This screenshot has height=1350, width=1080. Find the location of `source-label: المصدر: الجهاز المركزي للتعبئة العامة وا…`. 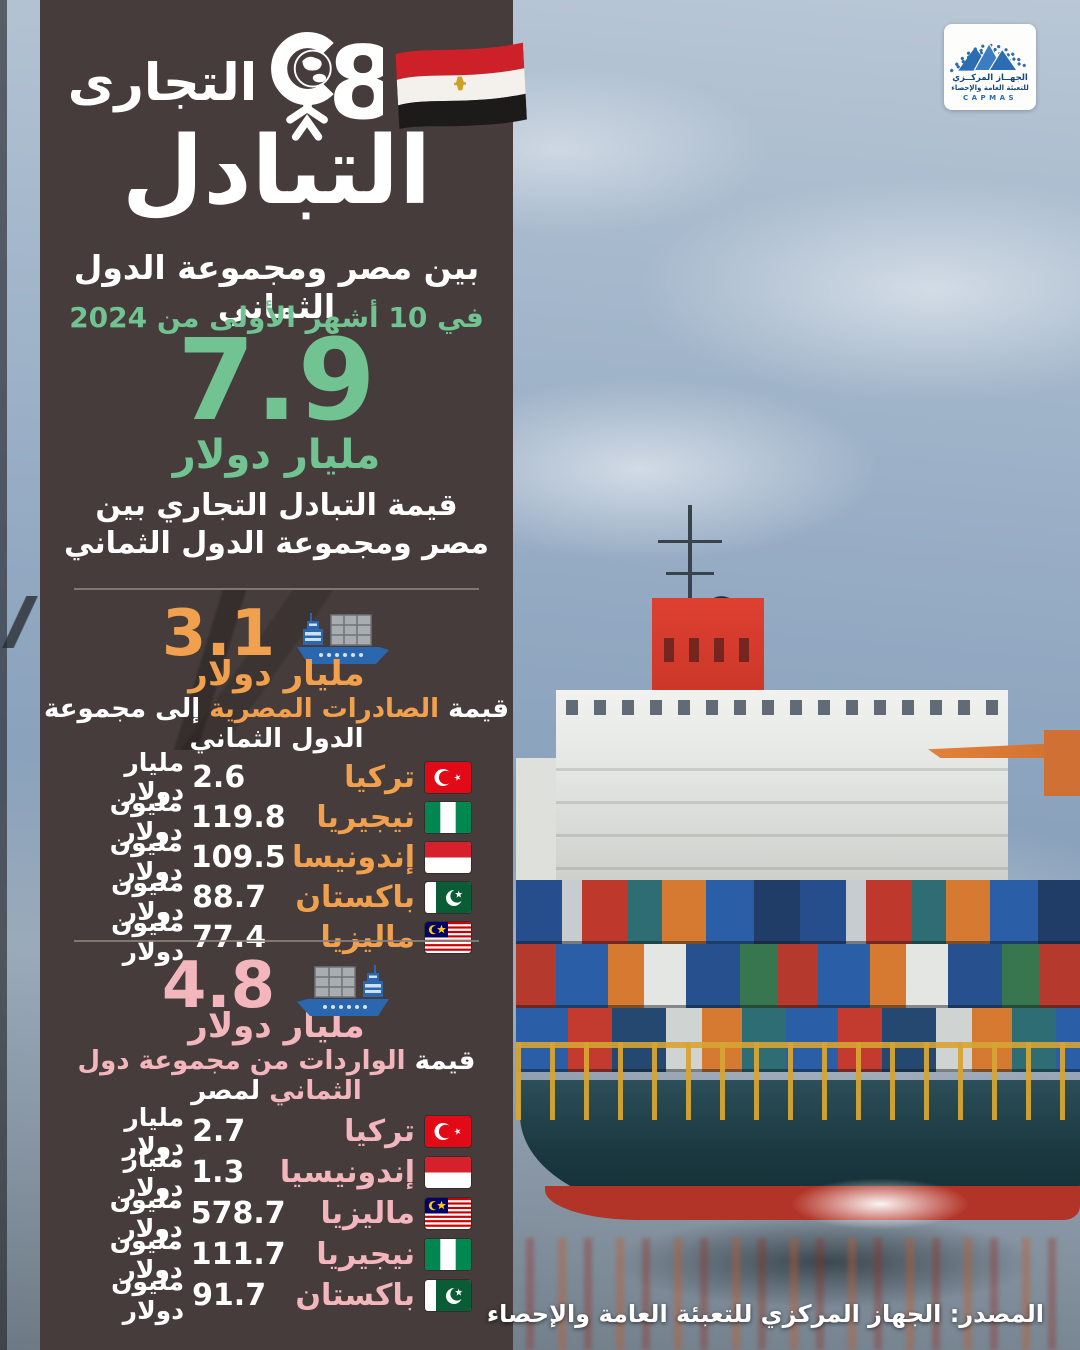

source-label: المصدر: الجهاز المركزي للتعبئة العامة وا… is located at coordinates (765, 1314).